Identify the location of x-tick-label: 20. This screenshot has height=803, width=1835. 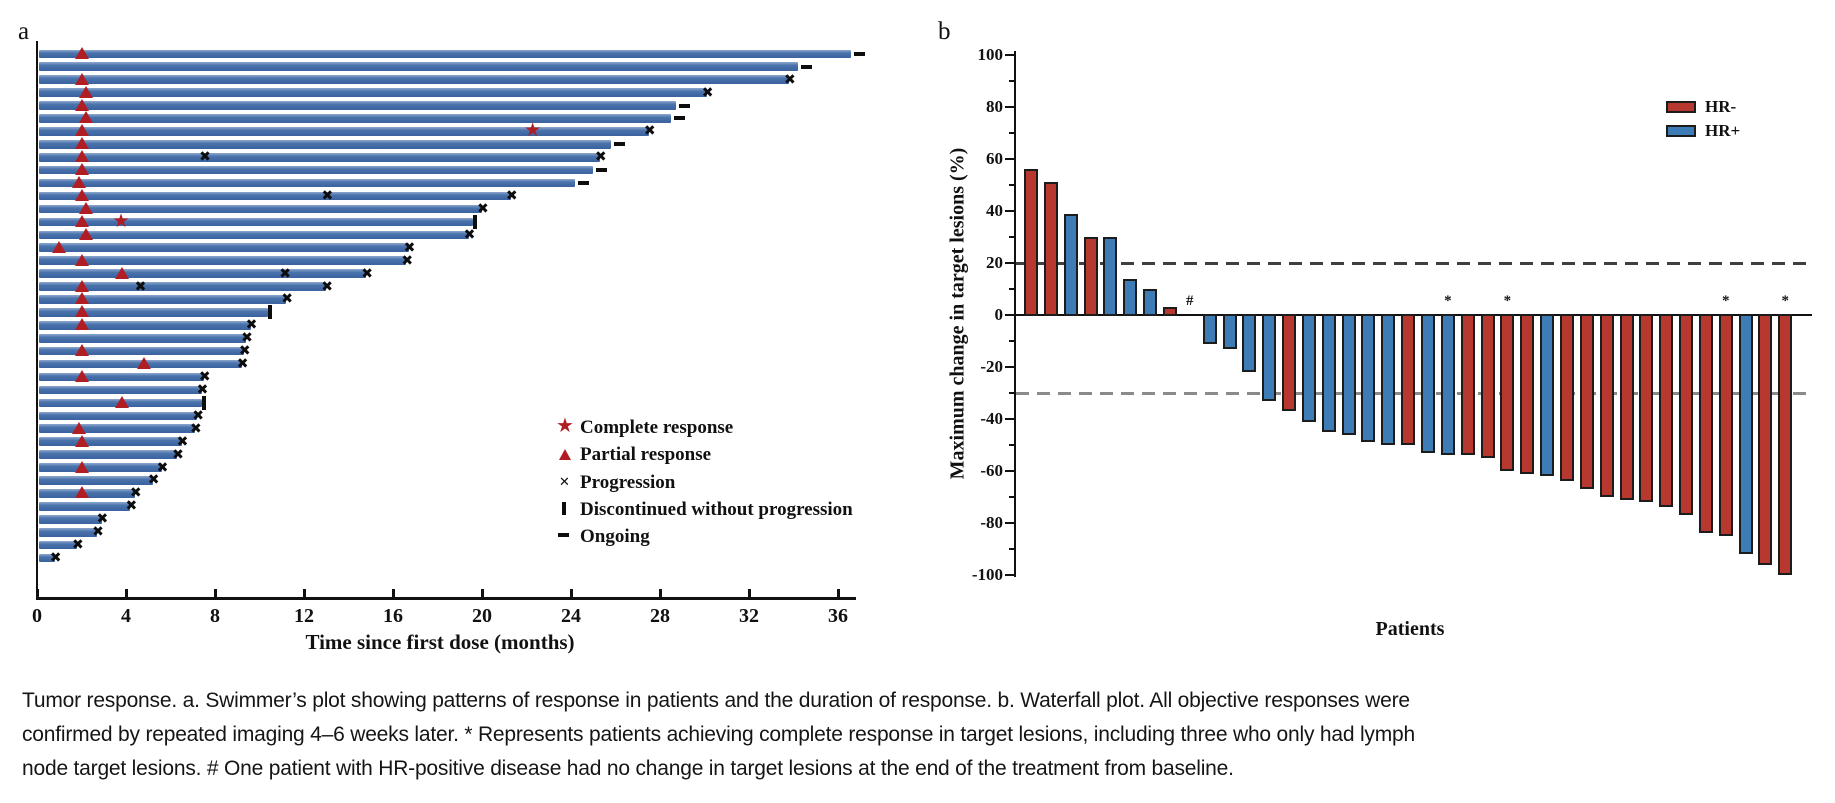
(482, 616).